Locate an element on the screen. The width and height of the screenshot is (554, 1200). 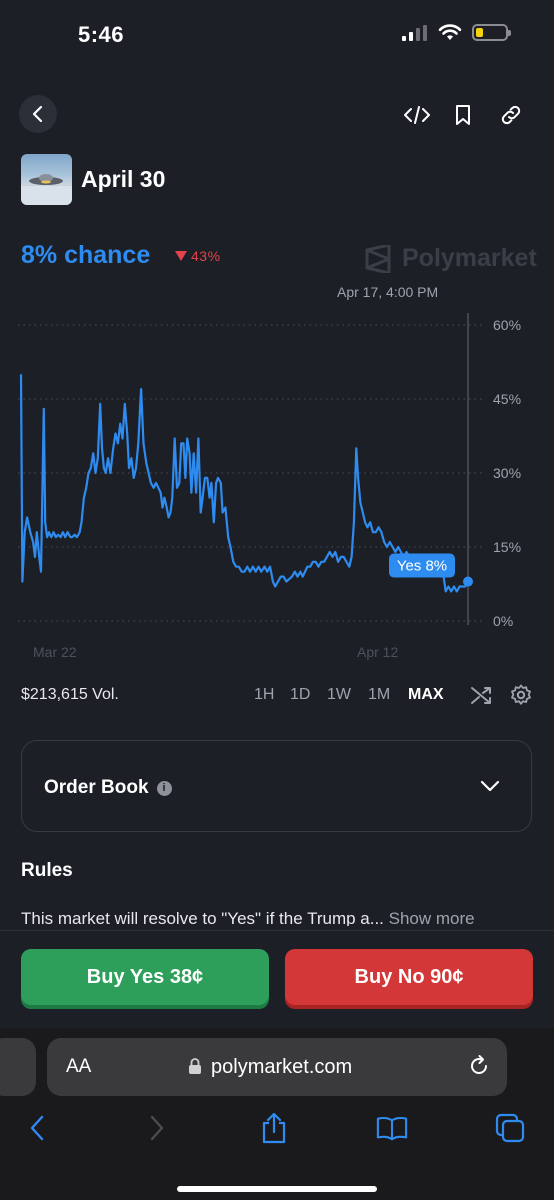
polymarket-watermark: Polymarket is located at coordinates (450, 258).